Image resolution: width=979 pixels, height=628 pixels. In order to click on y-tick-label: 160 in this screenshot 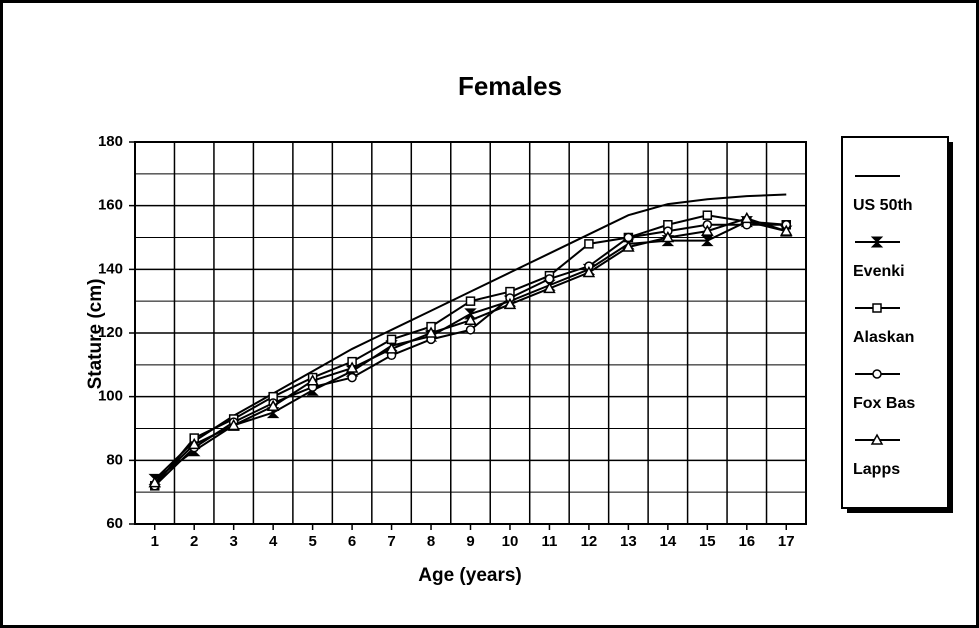, I will do `click(110, 205)`.